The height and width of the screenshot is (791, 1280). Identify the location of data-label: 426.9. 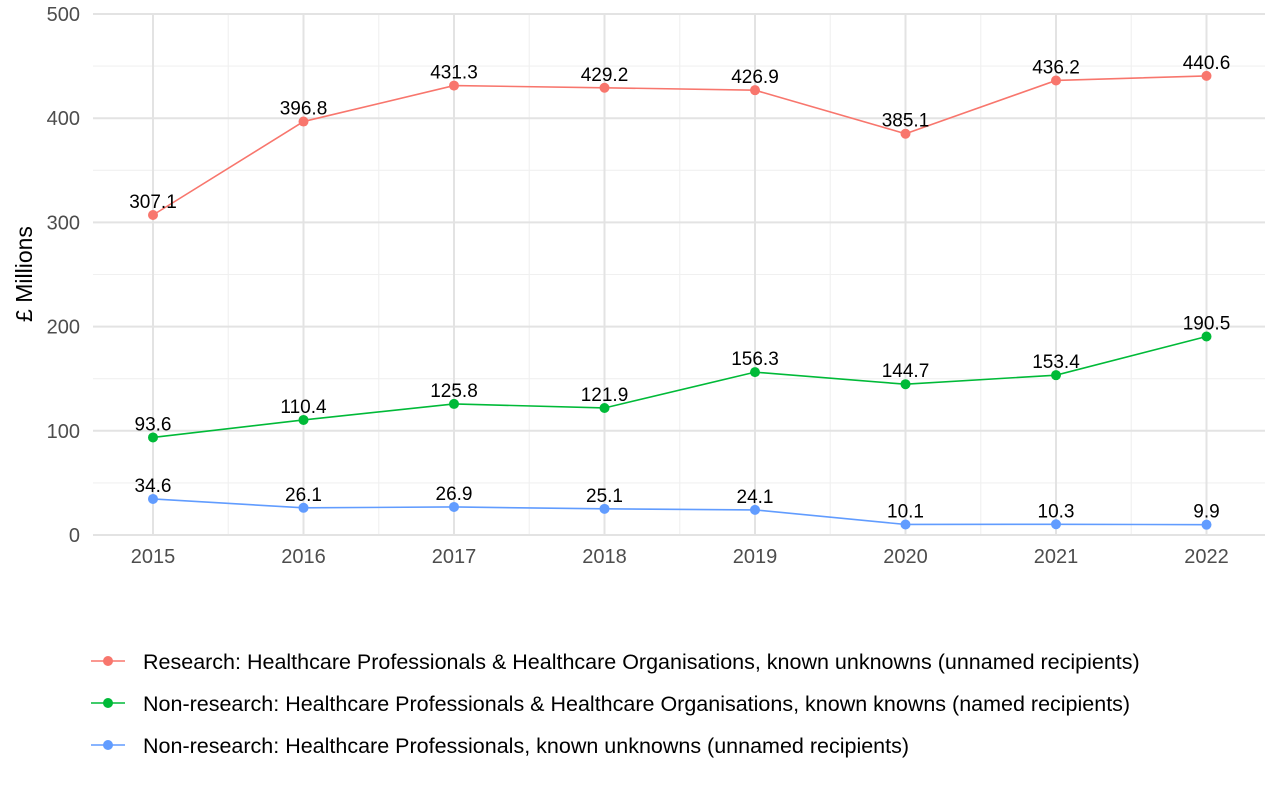
(755, 77).